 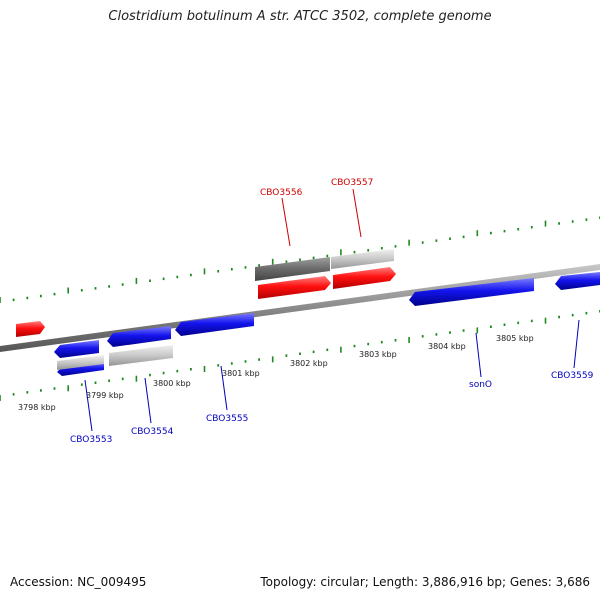 I want to click on label-cbo3556: CBO3556, so click(x=281, y=193).